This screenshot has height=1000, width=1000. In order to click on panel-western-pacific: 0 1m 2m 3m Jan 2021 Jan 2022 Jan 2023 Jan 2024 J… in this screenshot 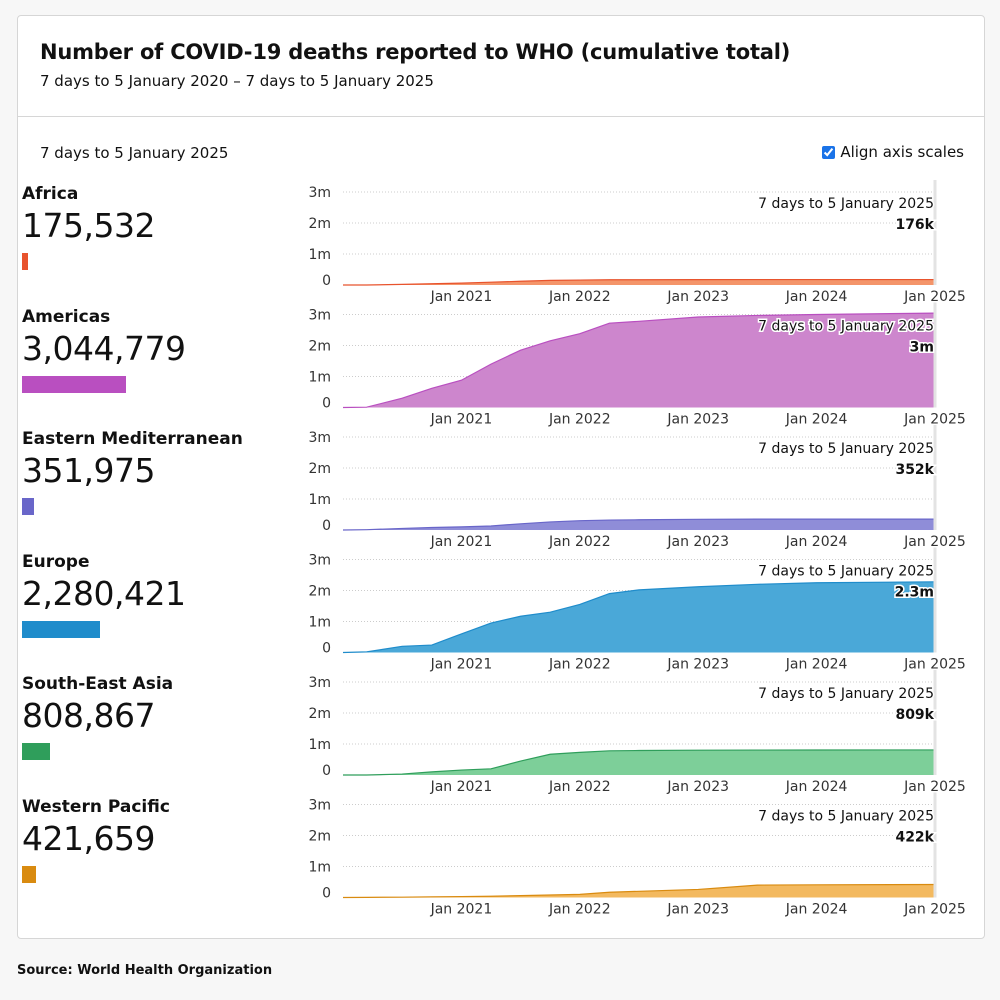, I will do `click(637, 855)`.